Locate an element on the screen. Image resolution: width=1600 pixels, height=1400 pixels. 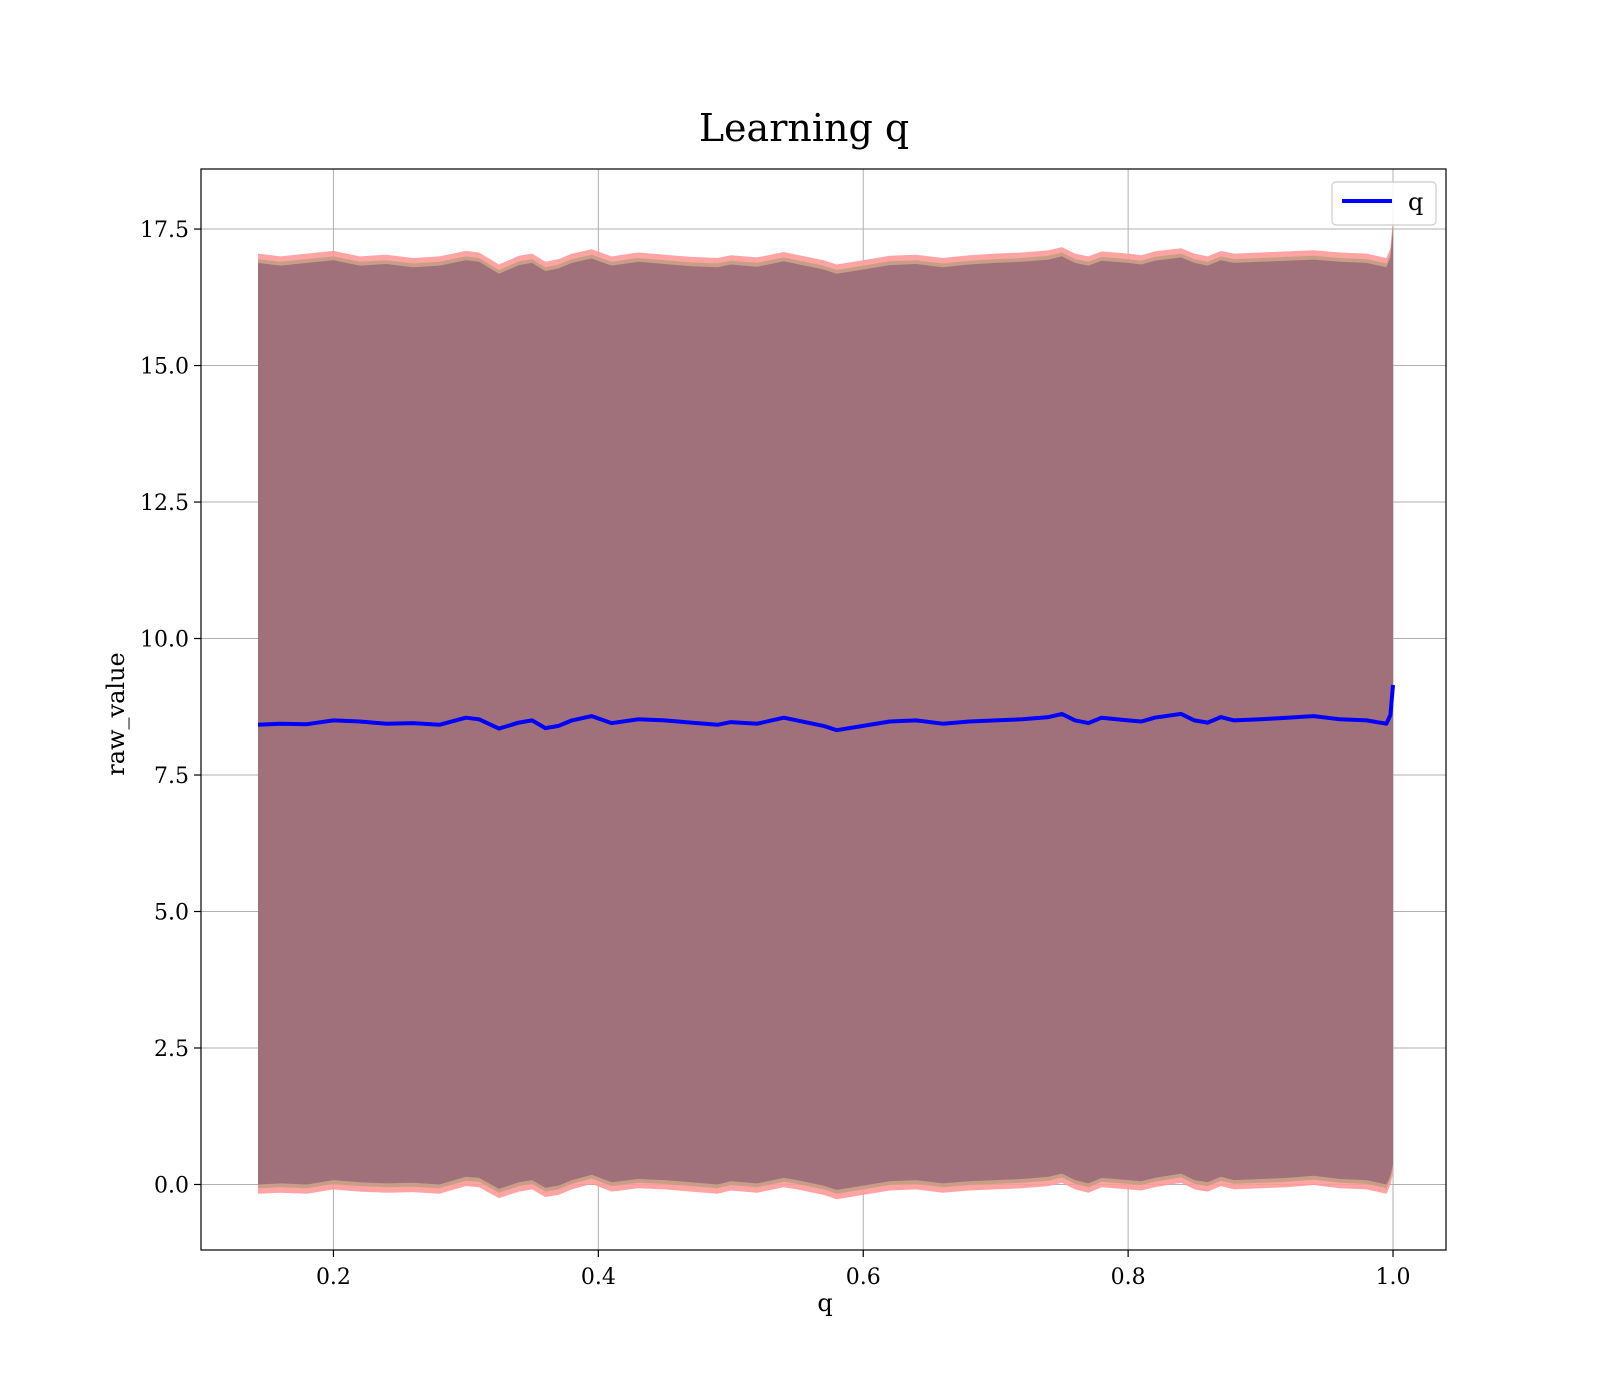
y-tick-label: 7.5 is located at coordinates (171, 776).